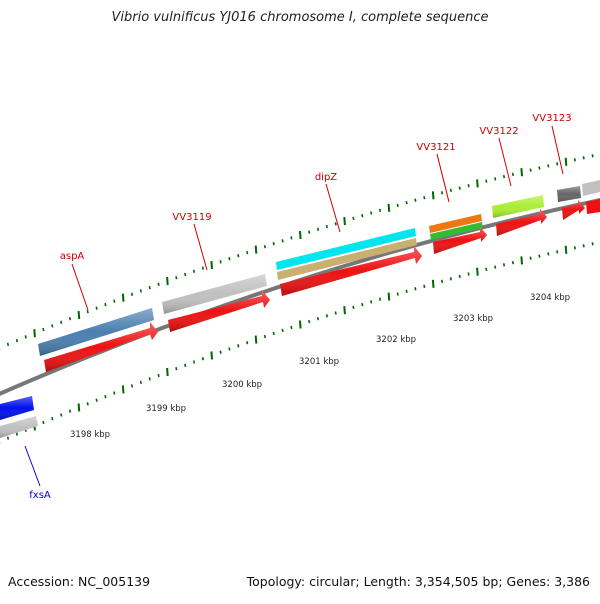 The width and height of the screenshot is (600, 604). Describe the element at coordinates (166, 409) in the screenshot. I see `scale-label-3199: 3199 kbp` at that location.